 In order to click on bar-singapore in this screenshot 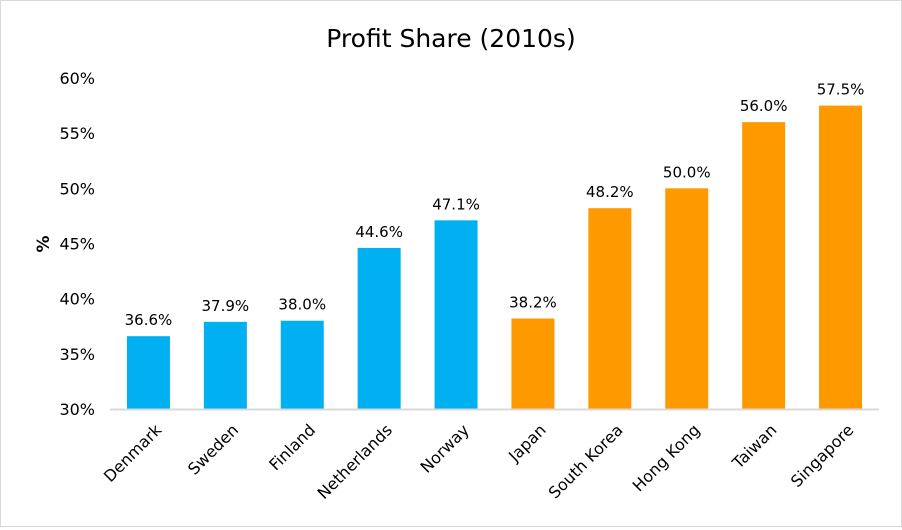, I will do `click(841, 257)`.